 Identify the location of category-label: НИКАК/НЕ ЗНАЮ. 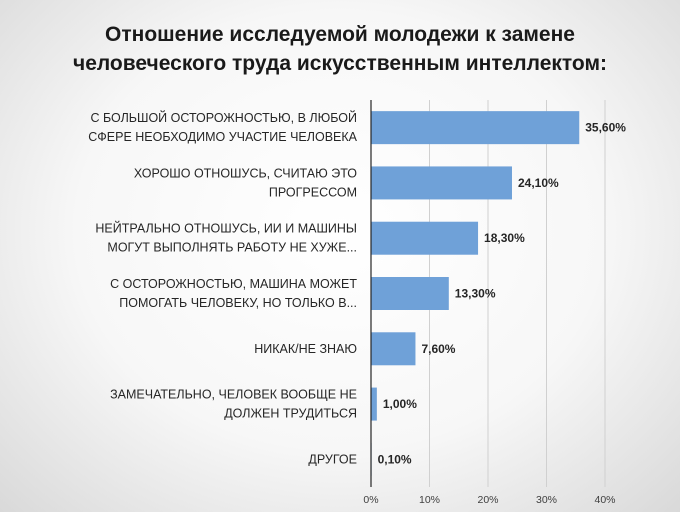
(305, 349).